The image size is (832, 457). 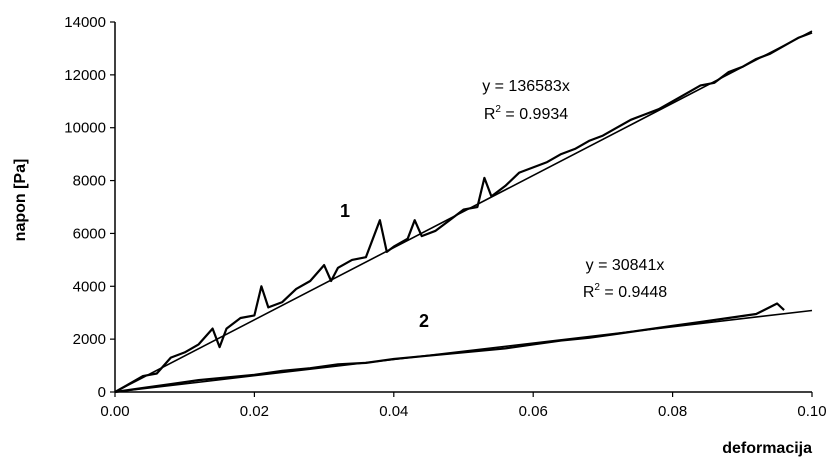 I want to click on y-tick-label: 14000, so click(x=85, y=22).